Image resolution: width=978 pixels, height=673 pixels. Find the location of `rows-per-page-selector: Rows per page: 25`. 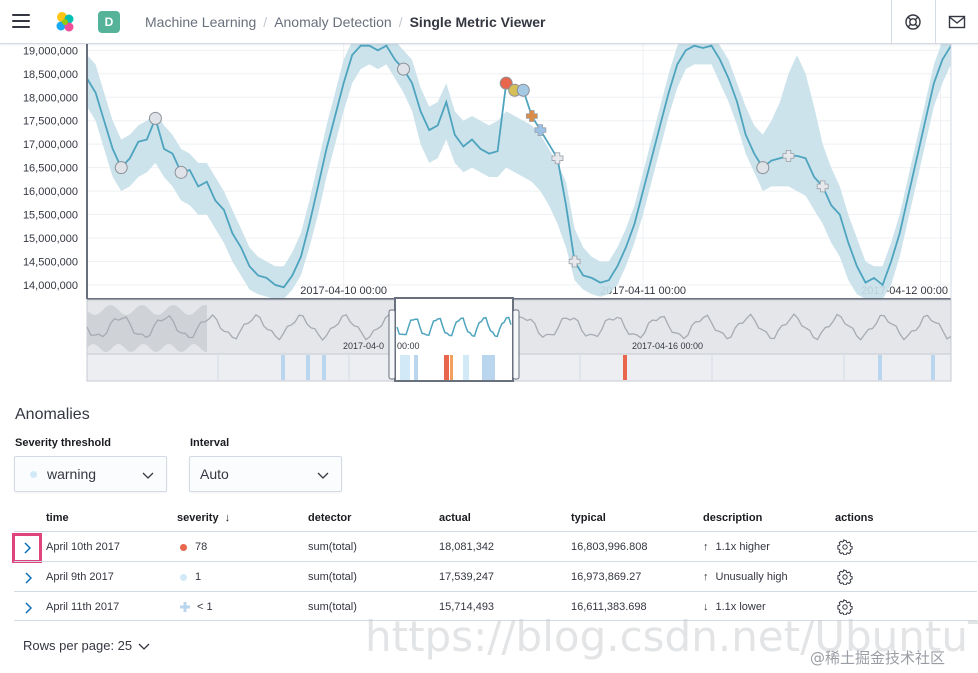

rows-per-page-selector: Rows per page: 25 is located at coordinates (86, 645).